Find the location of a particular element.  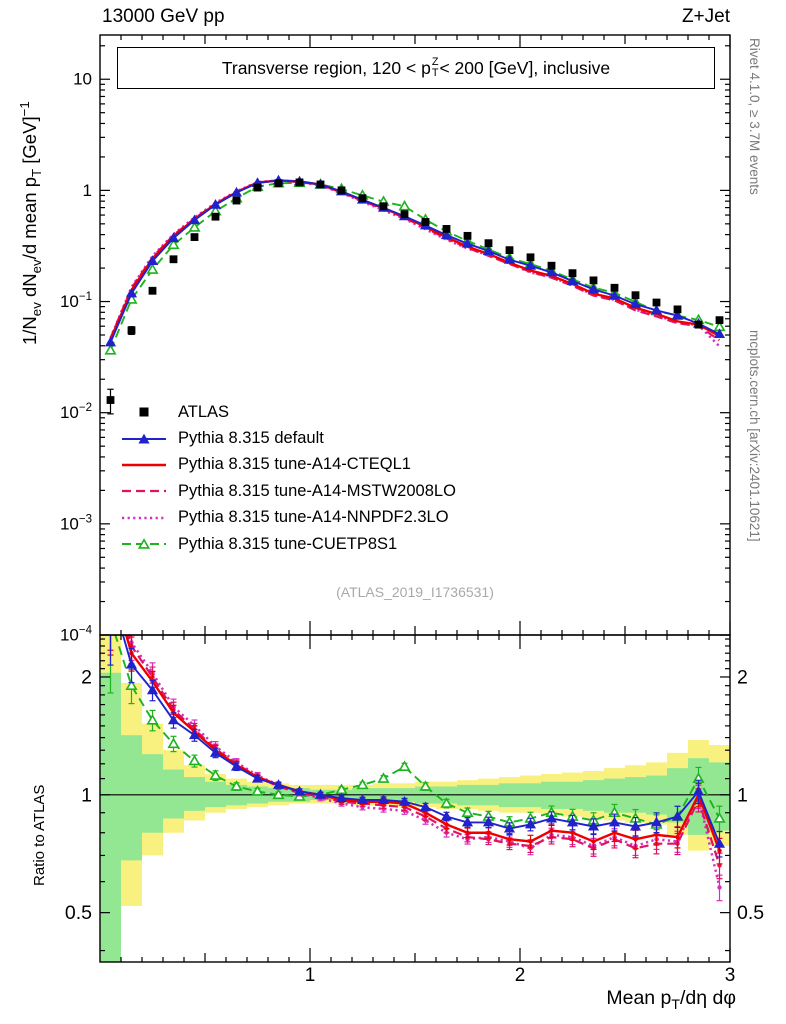

cuetp8s1-line-icon is located at coordinates (144, 543).